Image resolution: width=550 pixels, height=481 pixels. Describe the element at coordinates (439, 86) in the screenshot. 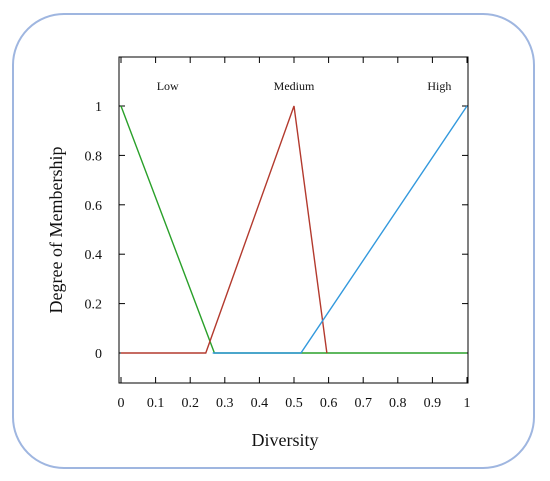

I see `series-label-high: High` at that location.